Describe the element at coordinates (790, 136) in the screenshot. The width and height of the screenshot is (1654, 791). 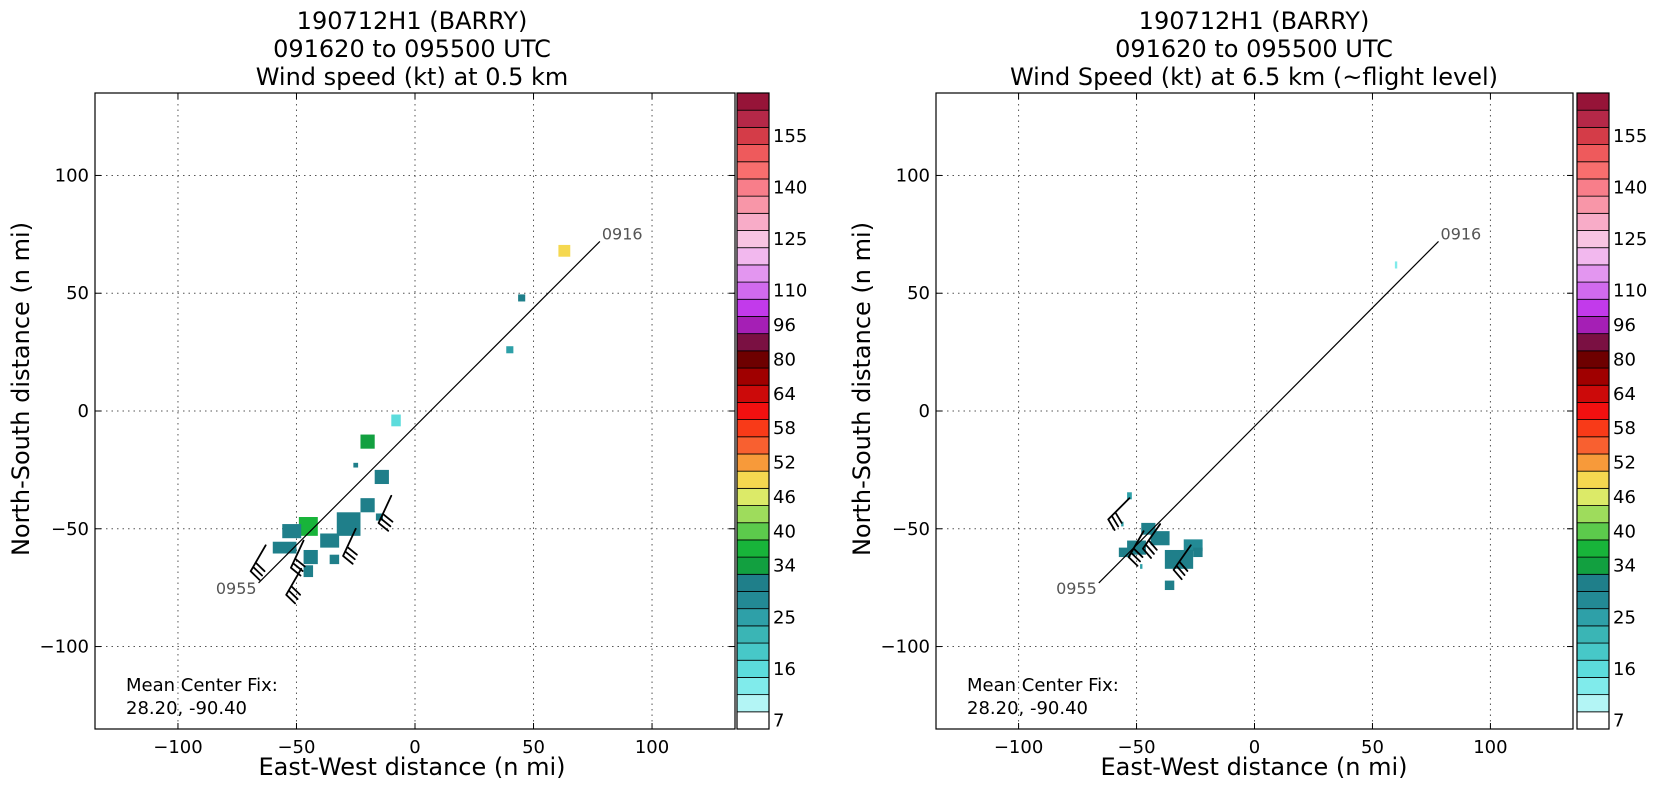
I see `colorbar-tick-label: 155` at that location.